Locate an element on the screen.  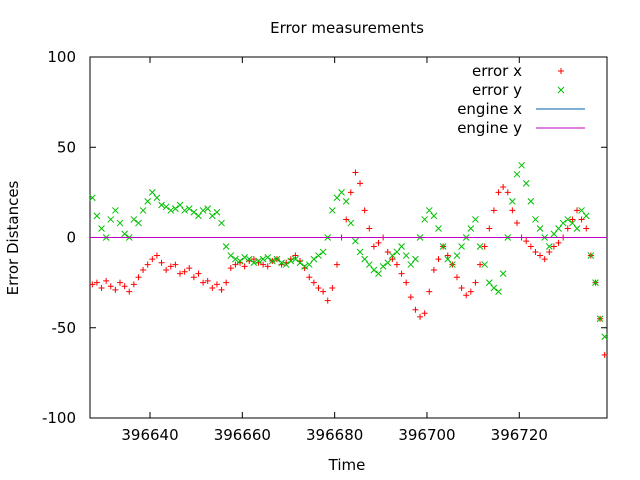
y-tick-label: -50 is located at coordinates (64, 328).